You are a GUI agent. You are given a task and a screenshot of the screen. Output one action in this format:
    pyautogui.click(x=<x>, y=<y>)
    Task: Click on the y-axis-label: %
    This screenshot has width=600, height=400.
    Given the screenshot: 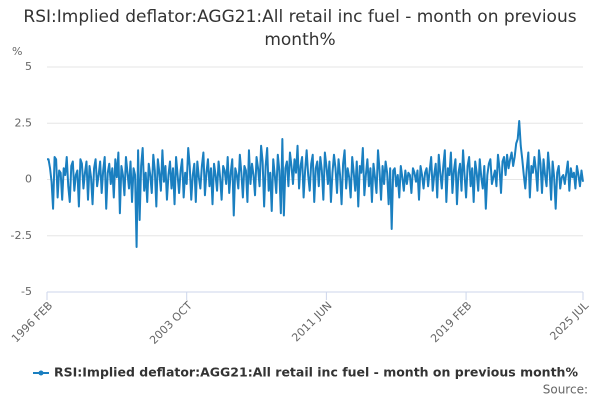 What is the action you would take?
    pyautogui.click(x=17, y=51)
    